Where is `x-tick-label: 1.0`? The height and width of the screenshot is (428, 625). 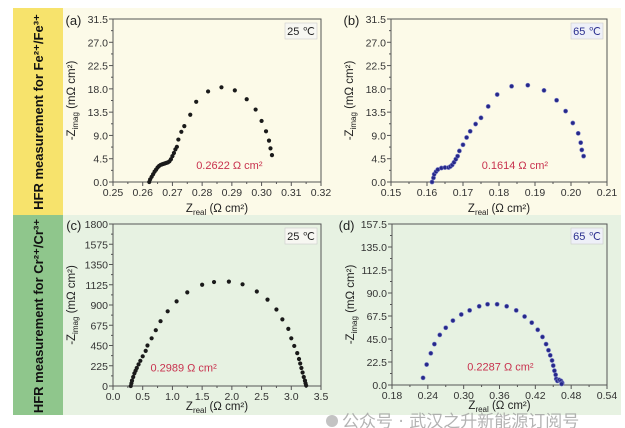
x-tick-label: 1.0 is located at coordinates (172, 397).